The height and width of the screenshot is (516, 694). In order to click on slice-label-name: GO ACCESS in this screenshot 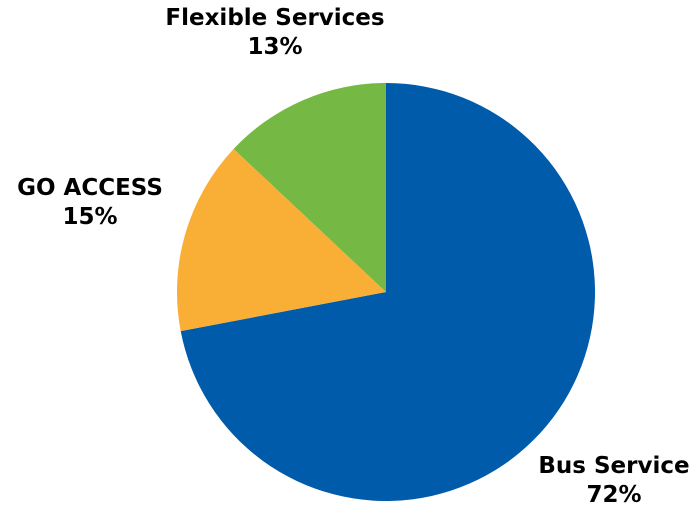, I will do `click(90, 188)`.